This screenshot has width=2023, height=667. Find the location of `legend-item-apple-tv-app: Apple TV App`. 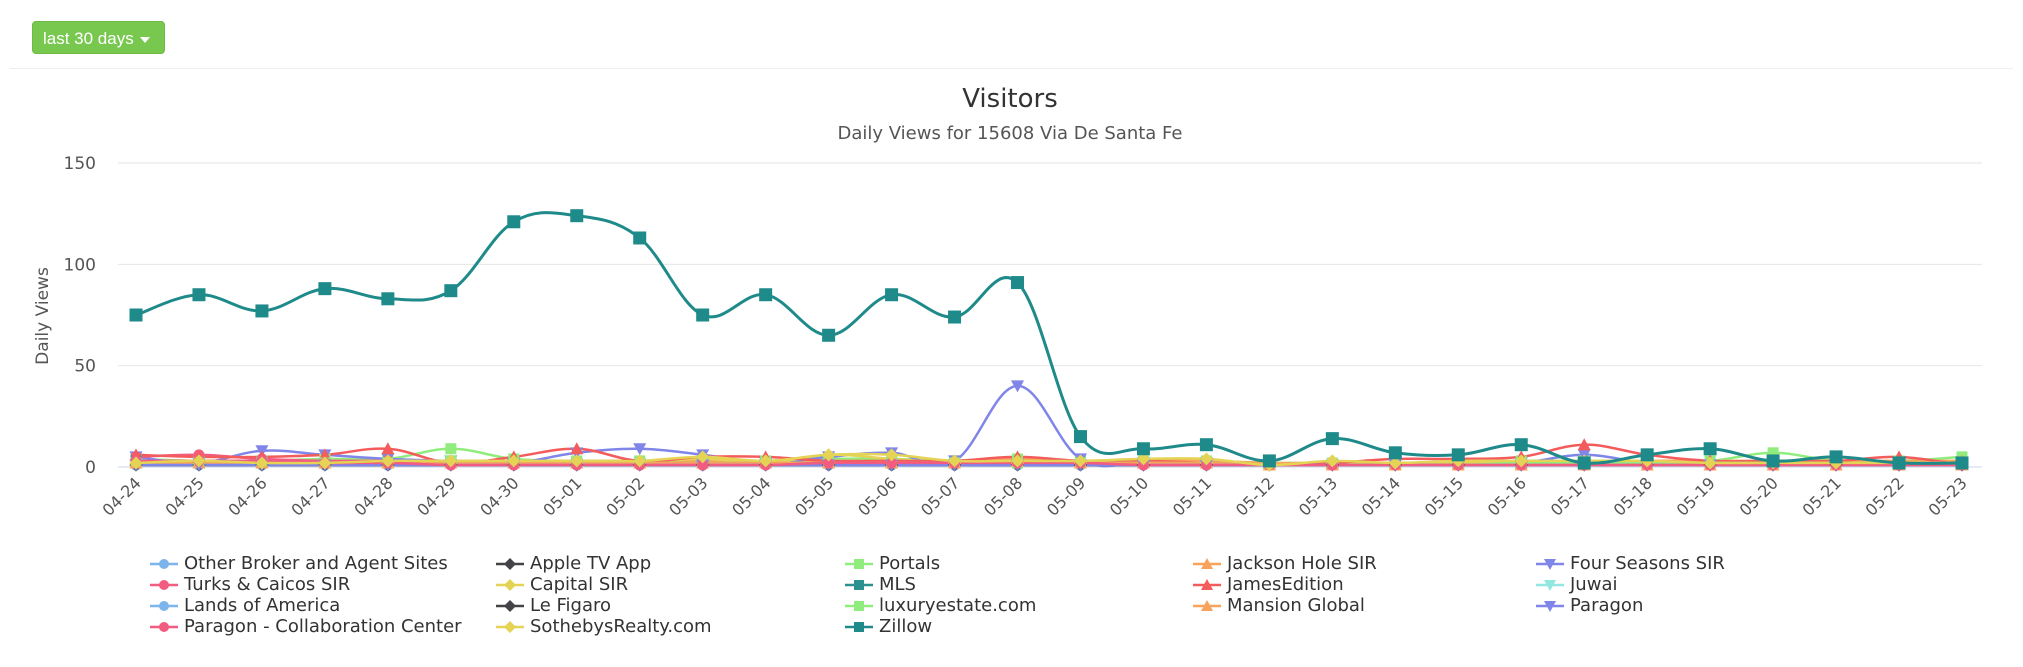

legend-item-apple-tv-app: Apple TV App is located at coordinates (670, 563).